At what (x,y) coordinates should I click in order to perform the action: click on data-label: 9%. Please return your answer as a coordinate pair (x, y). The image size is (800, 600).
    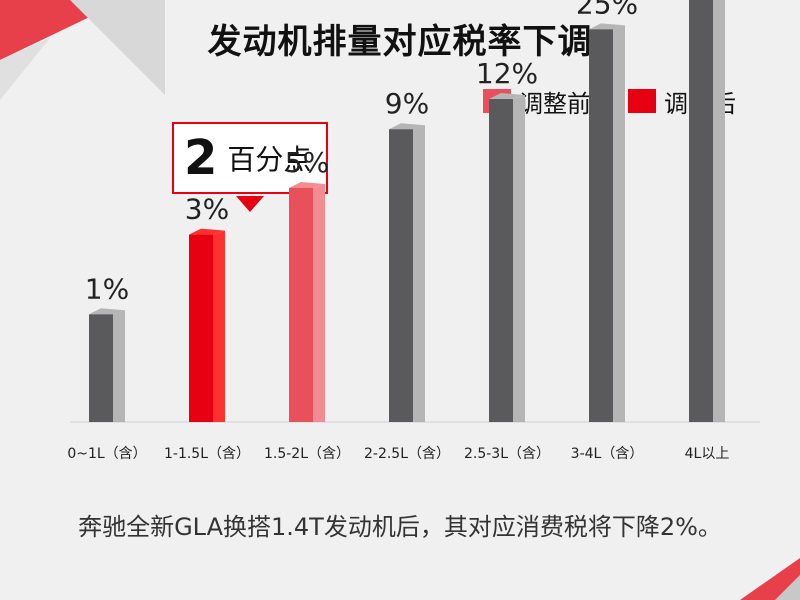
    Looking at the image, I should click on (407, 103).